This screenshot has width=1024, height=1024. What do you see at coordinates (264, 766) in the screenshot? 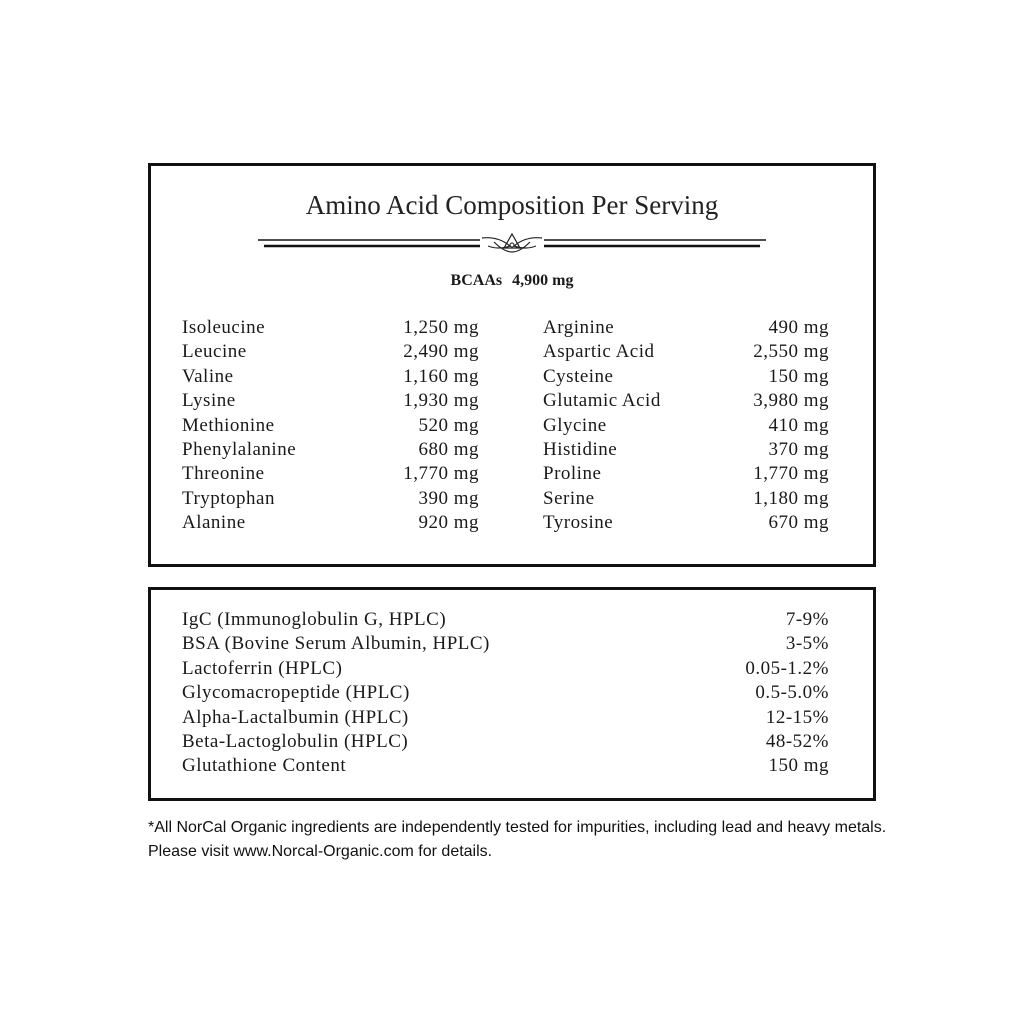
I see `item-name: Glutathione Content` at bounding box center [264, 766].